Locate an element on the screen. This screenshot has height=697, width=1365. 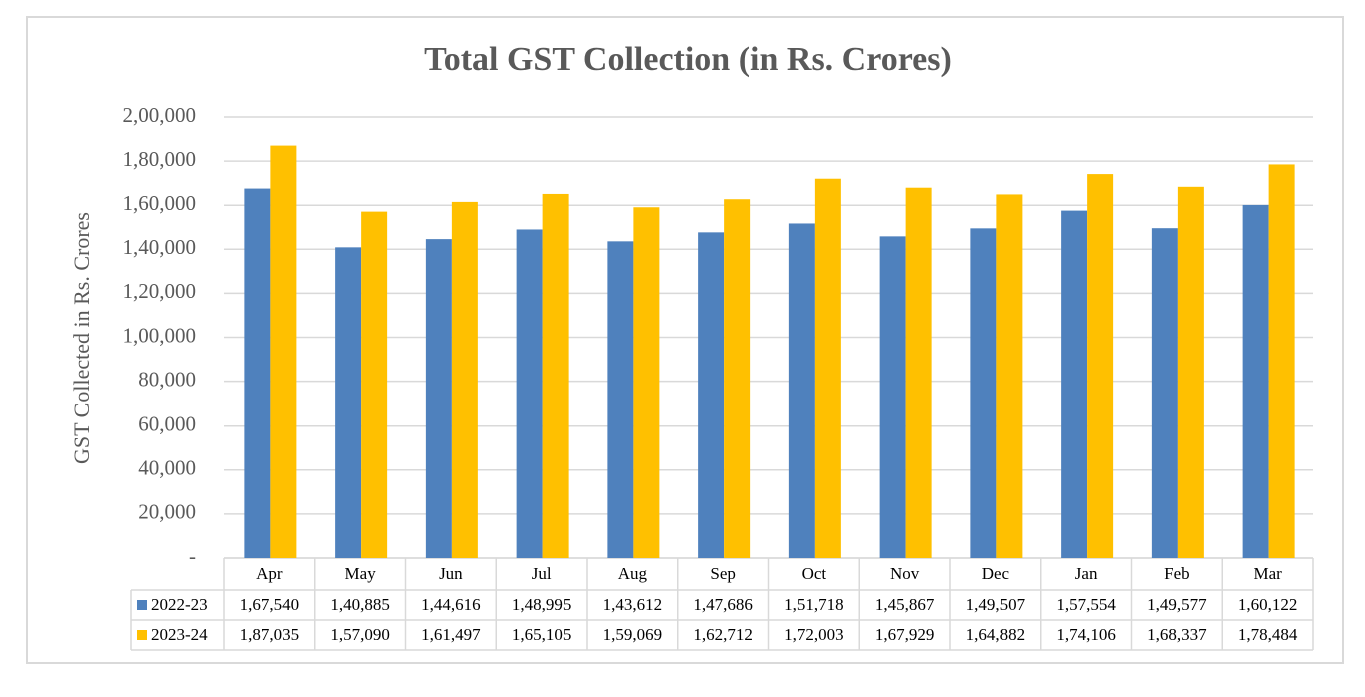
data-label: 1,65,105 is located at coordinates (542, 634).